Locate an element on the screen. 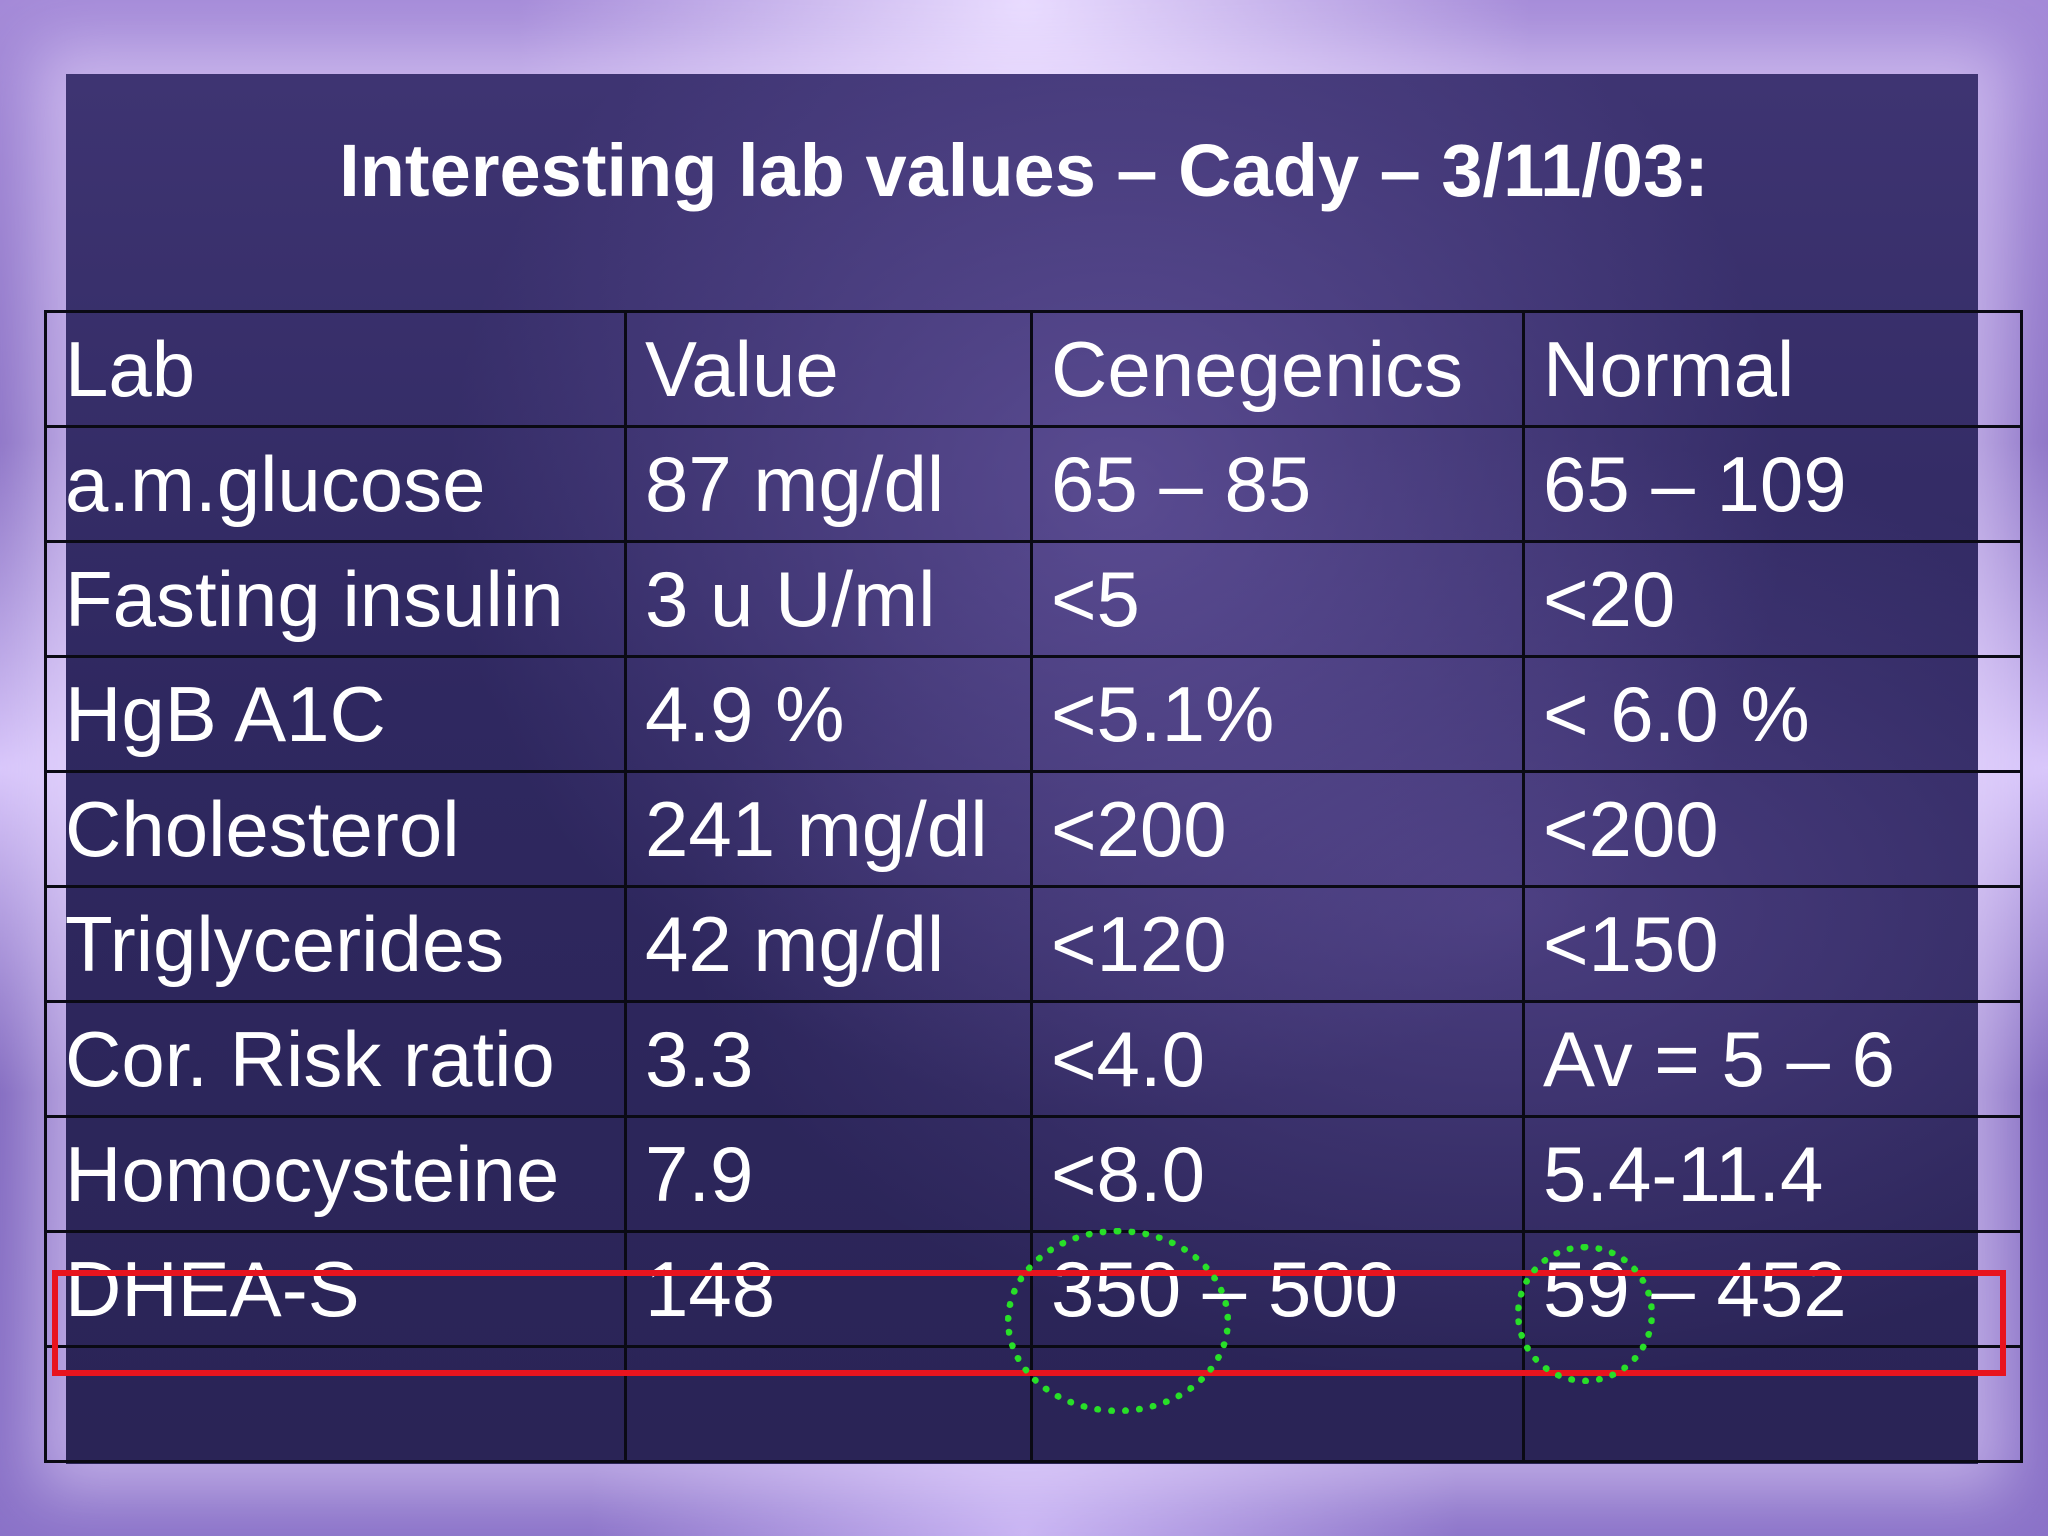 This screenshot has width=2048, height=1536. lab-cell: Cor. Risk ratio is located at coordinates (335, 1059).